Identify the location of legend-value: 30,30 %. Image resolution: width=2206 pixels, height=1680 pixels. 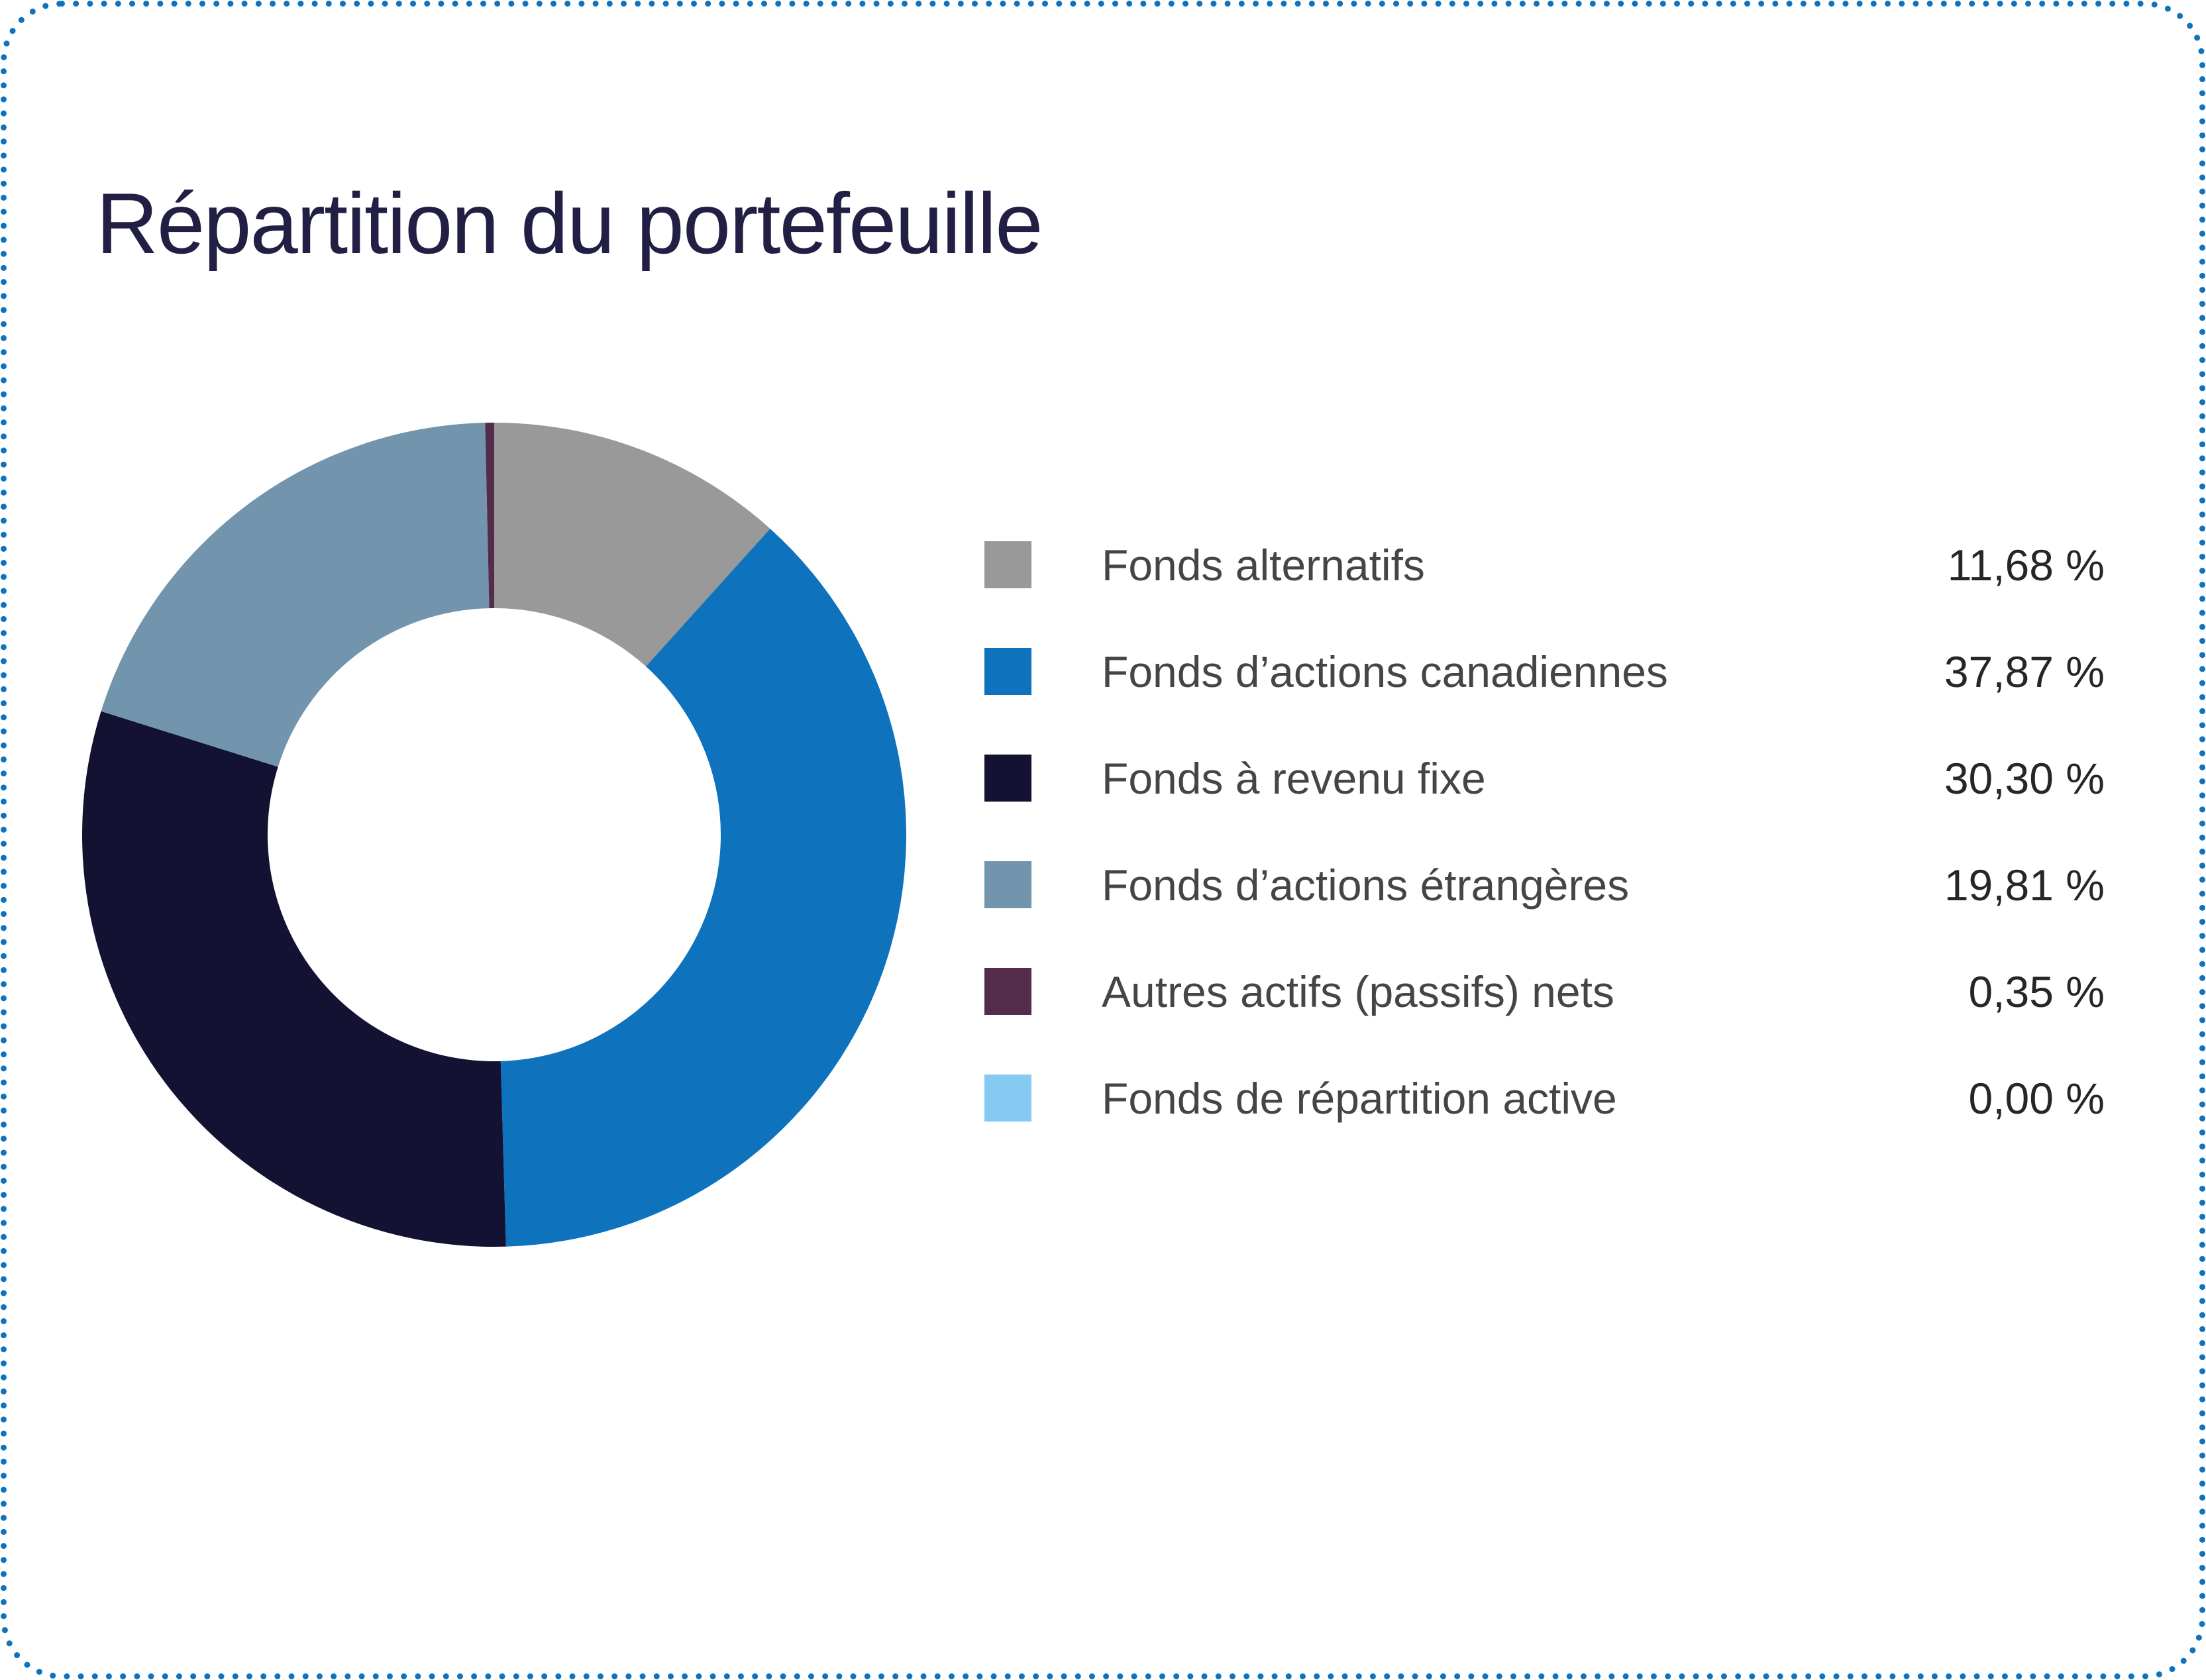
(2024, 778).